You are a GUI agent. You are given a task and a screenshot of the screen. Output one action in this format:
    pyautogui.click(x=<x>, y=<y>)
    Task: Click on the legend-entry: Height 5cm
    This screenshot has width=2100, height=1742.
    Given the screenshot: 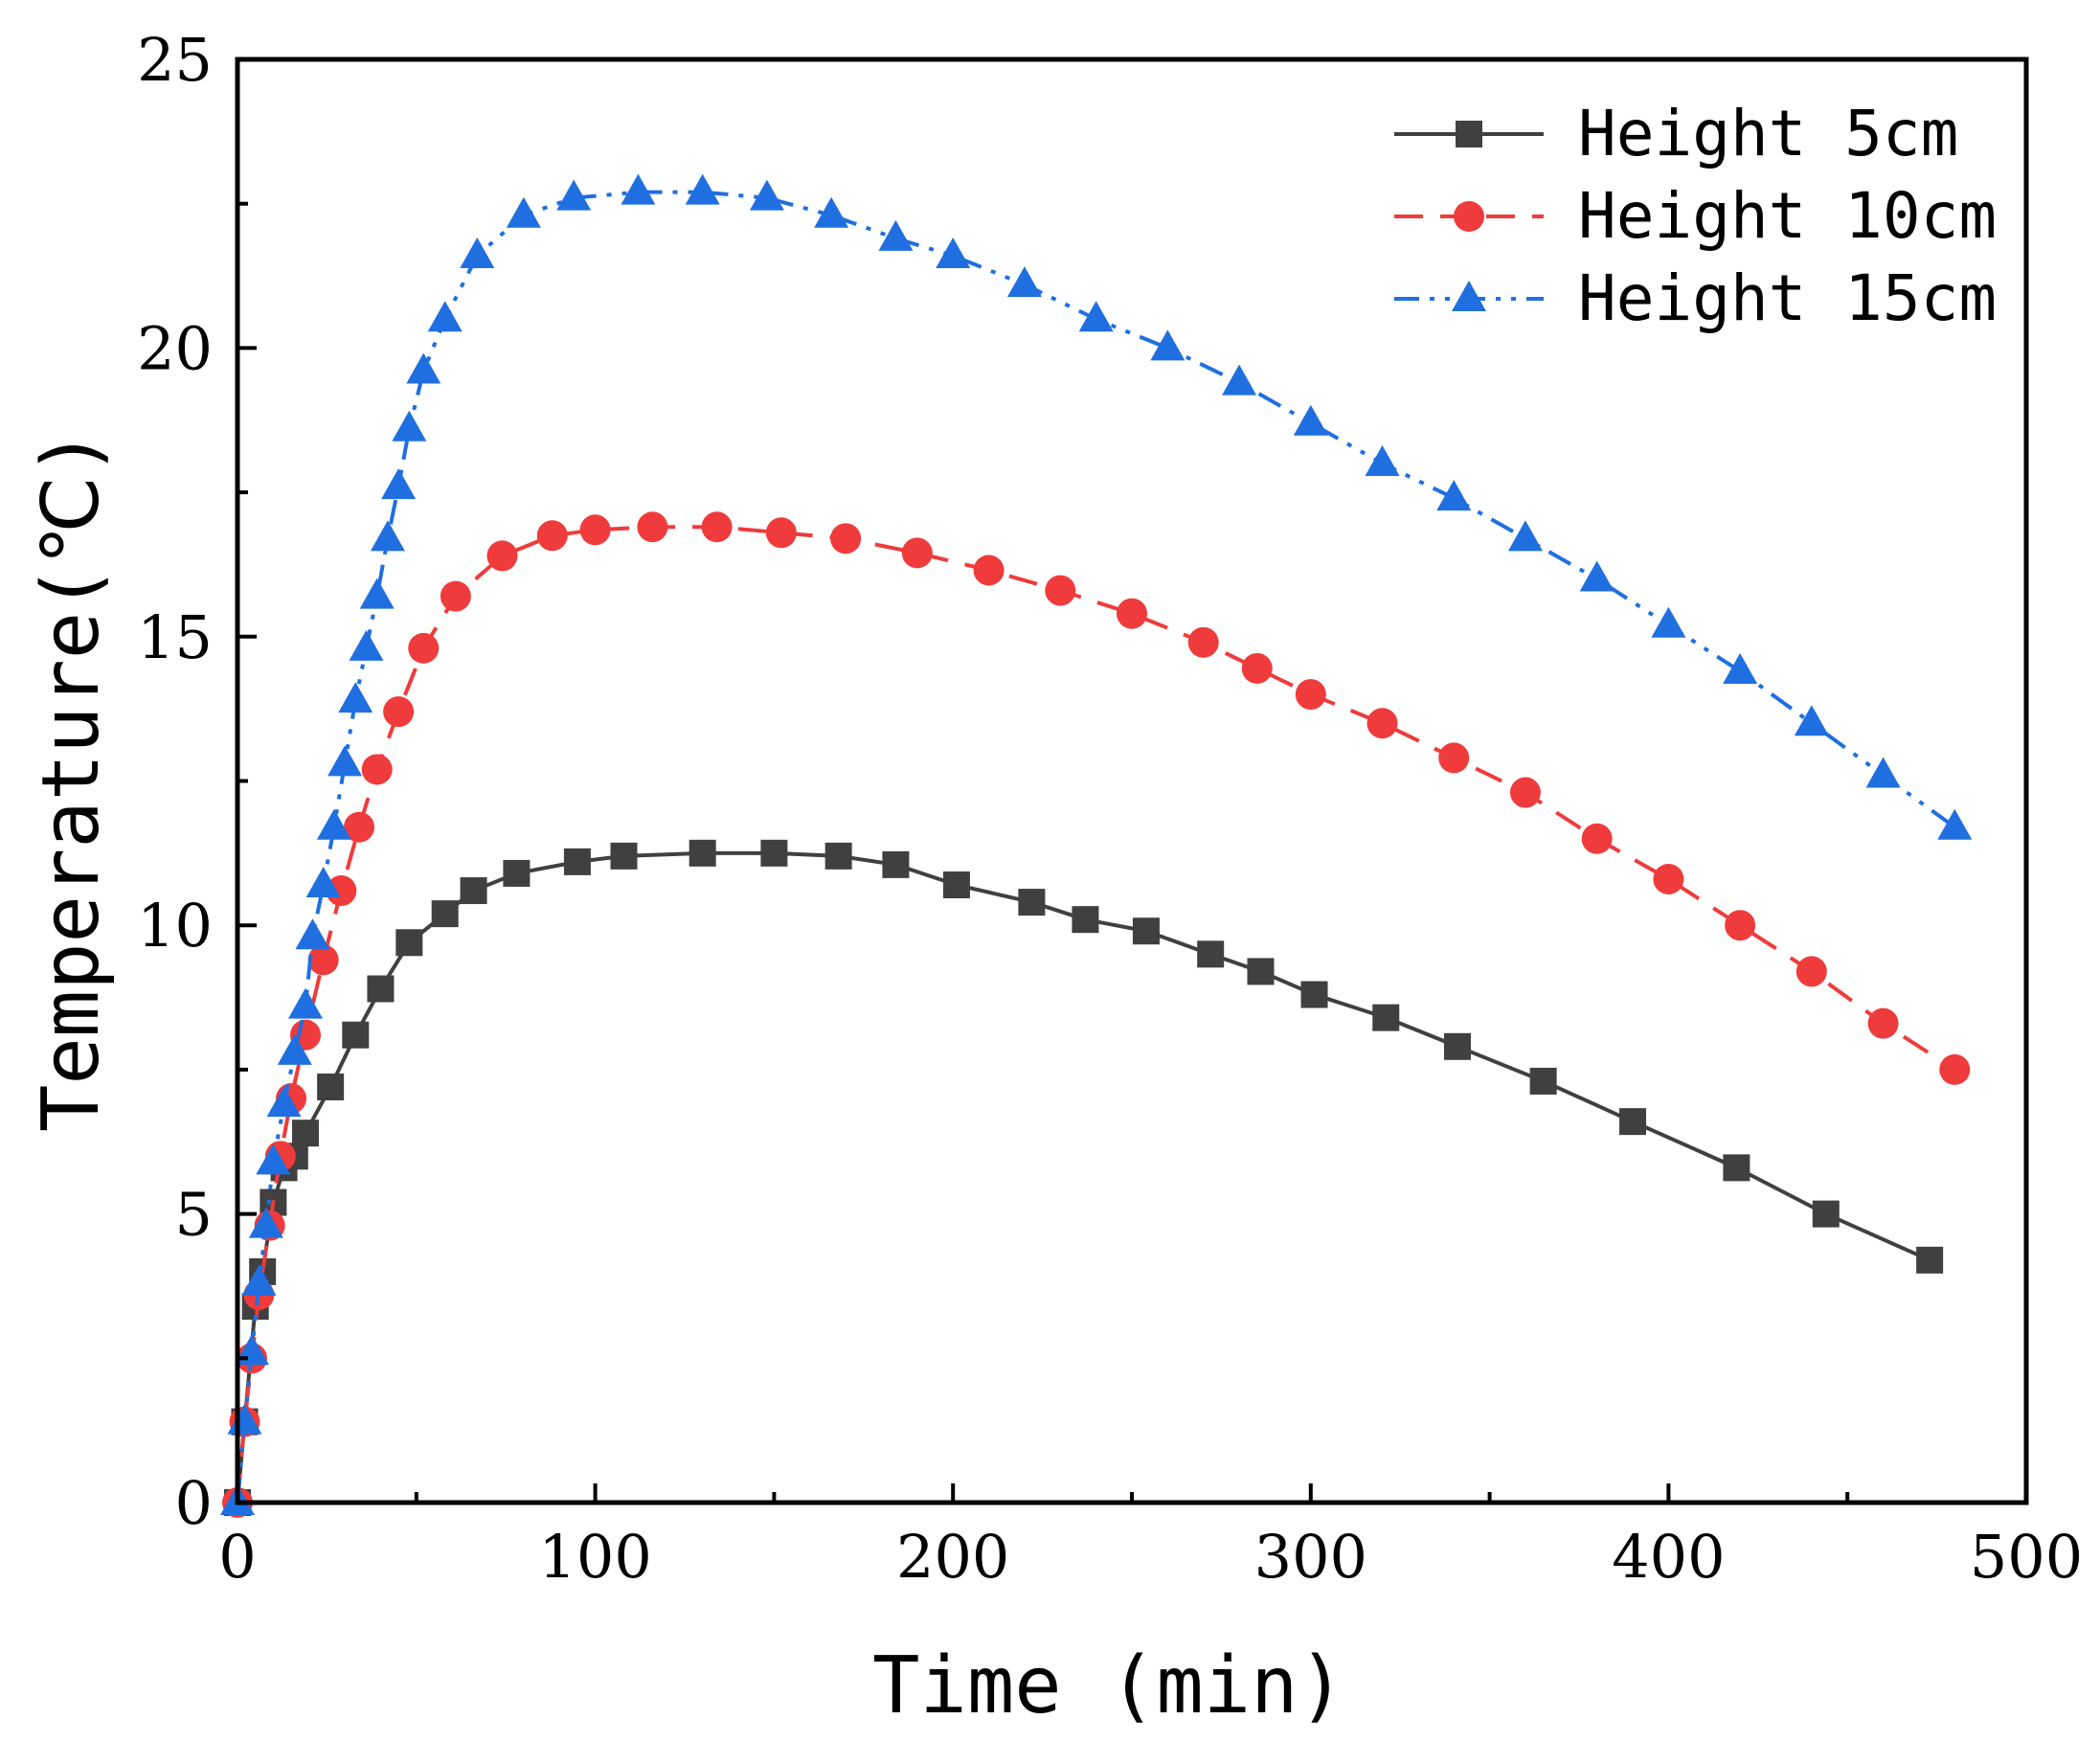 What is the action you would take?
    pyautogui.click(x=1676, y=134)
    